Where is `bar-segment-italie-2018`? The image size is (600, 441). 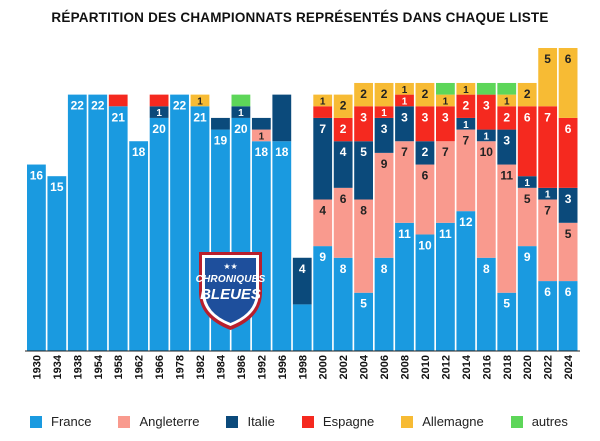 bar-segment-italie-2018 is located at coordinates (507, 147).